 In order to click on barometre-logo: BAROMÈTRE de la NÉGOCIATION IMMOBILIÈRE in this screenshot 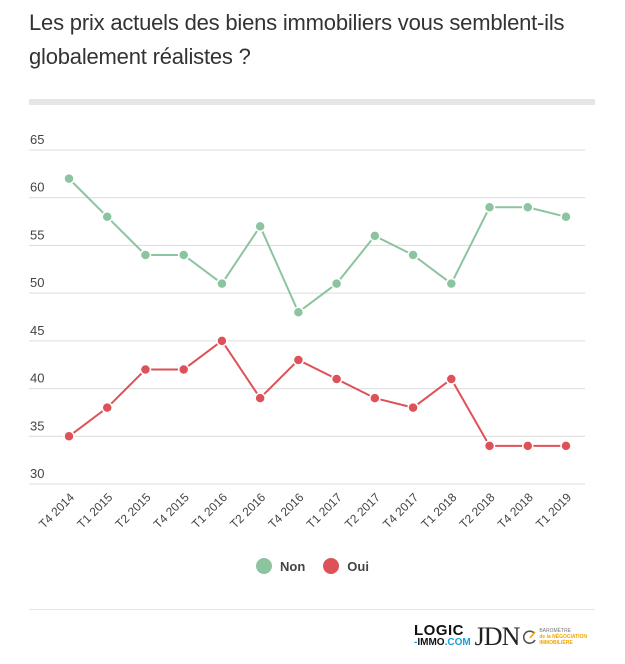, I will do `click(555, 637)`.